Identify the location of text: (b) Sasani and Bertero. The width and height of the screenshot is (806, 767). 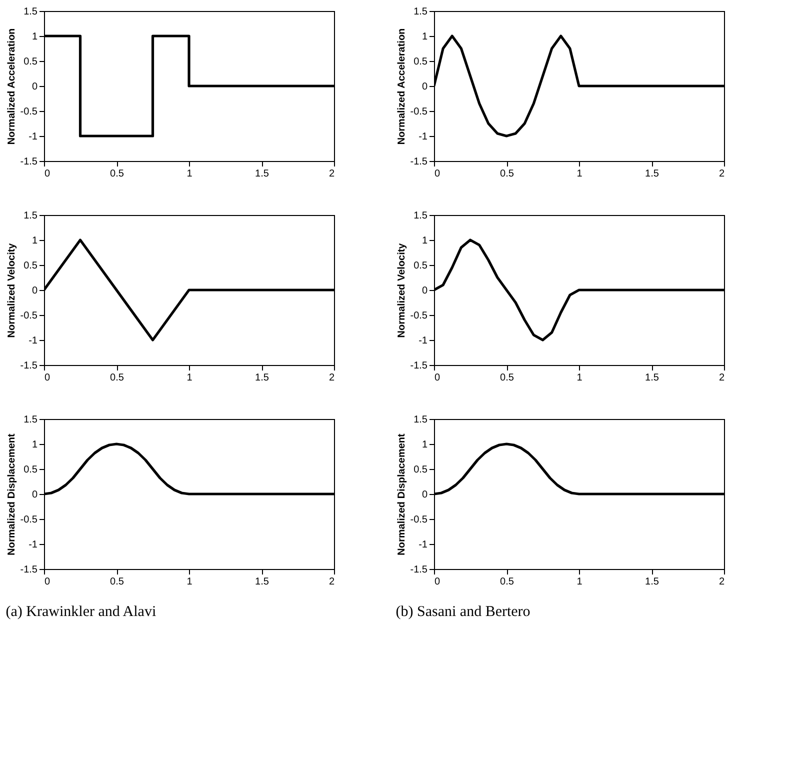
(463, 612).